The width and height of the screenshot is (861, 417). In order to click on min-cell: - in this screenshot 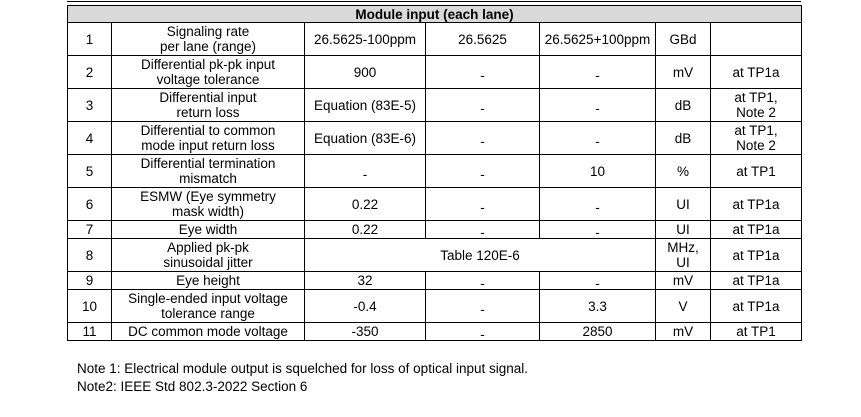, I will do `click(365, 171)`.